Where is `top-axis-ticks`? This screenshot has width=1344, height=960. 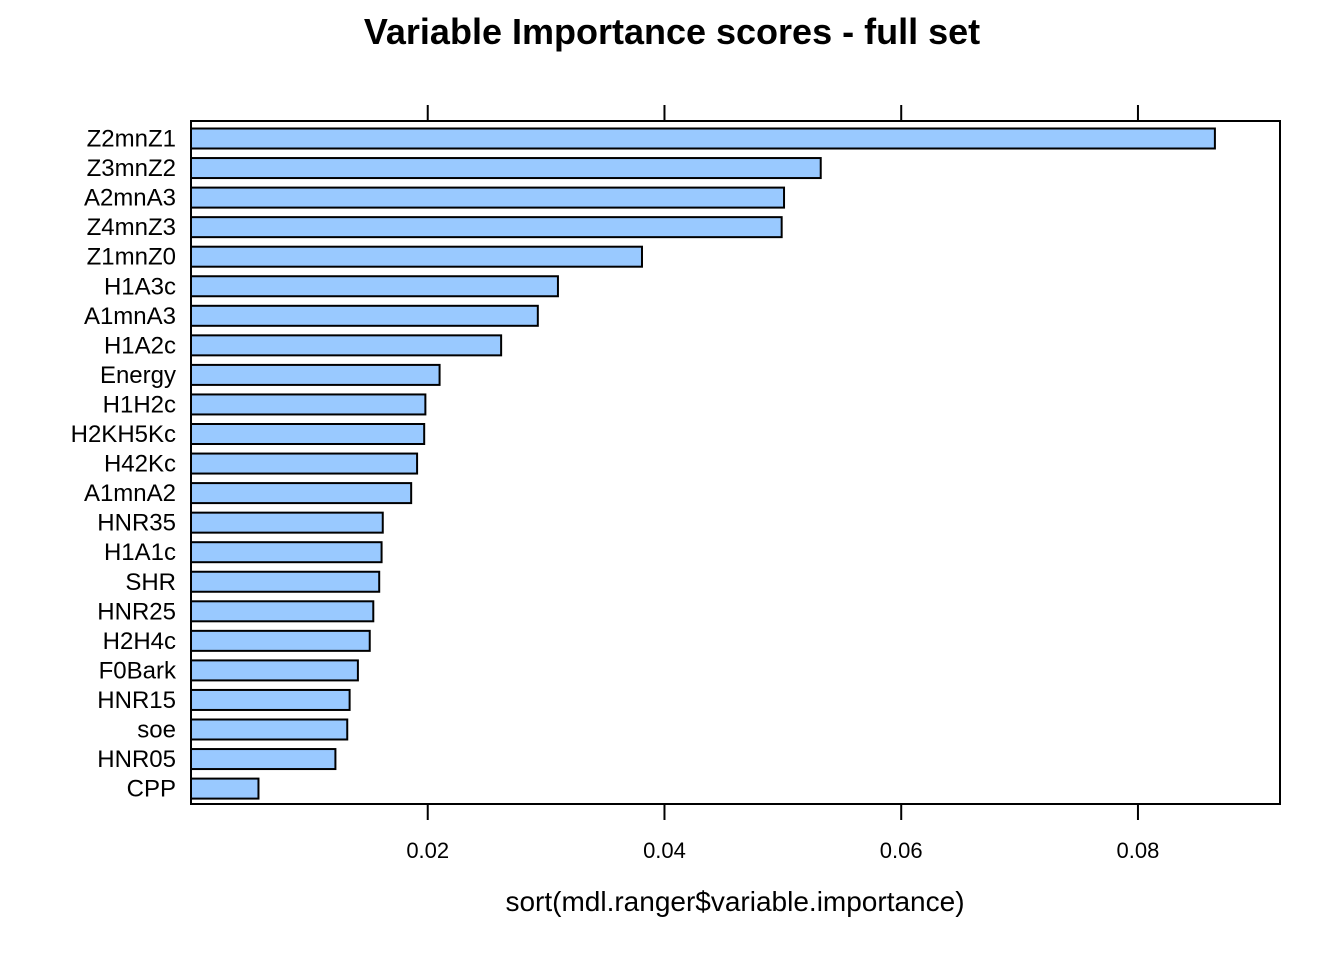 top-axis-ticks is located at coordinates (782, 113).